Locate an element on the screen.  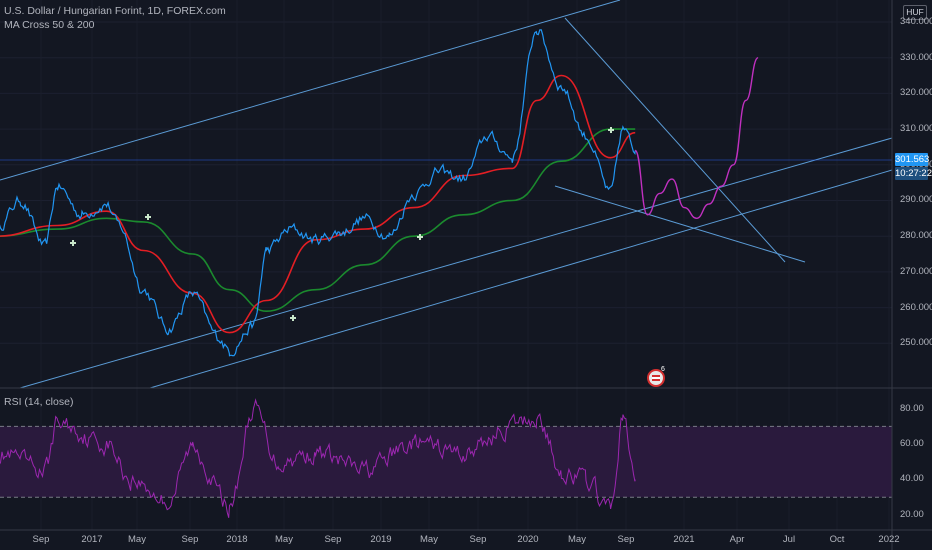
price-tick-label: 330.000 is located at coordinates (916, 57).